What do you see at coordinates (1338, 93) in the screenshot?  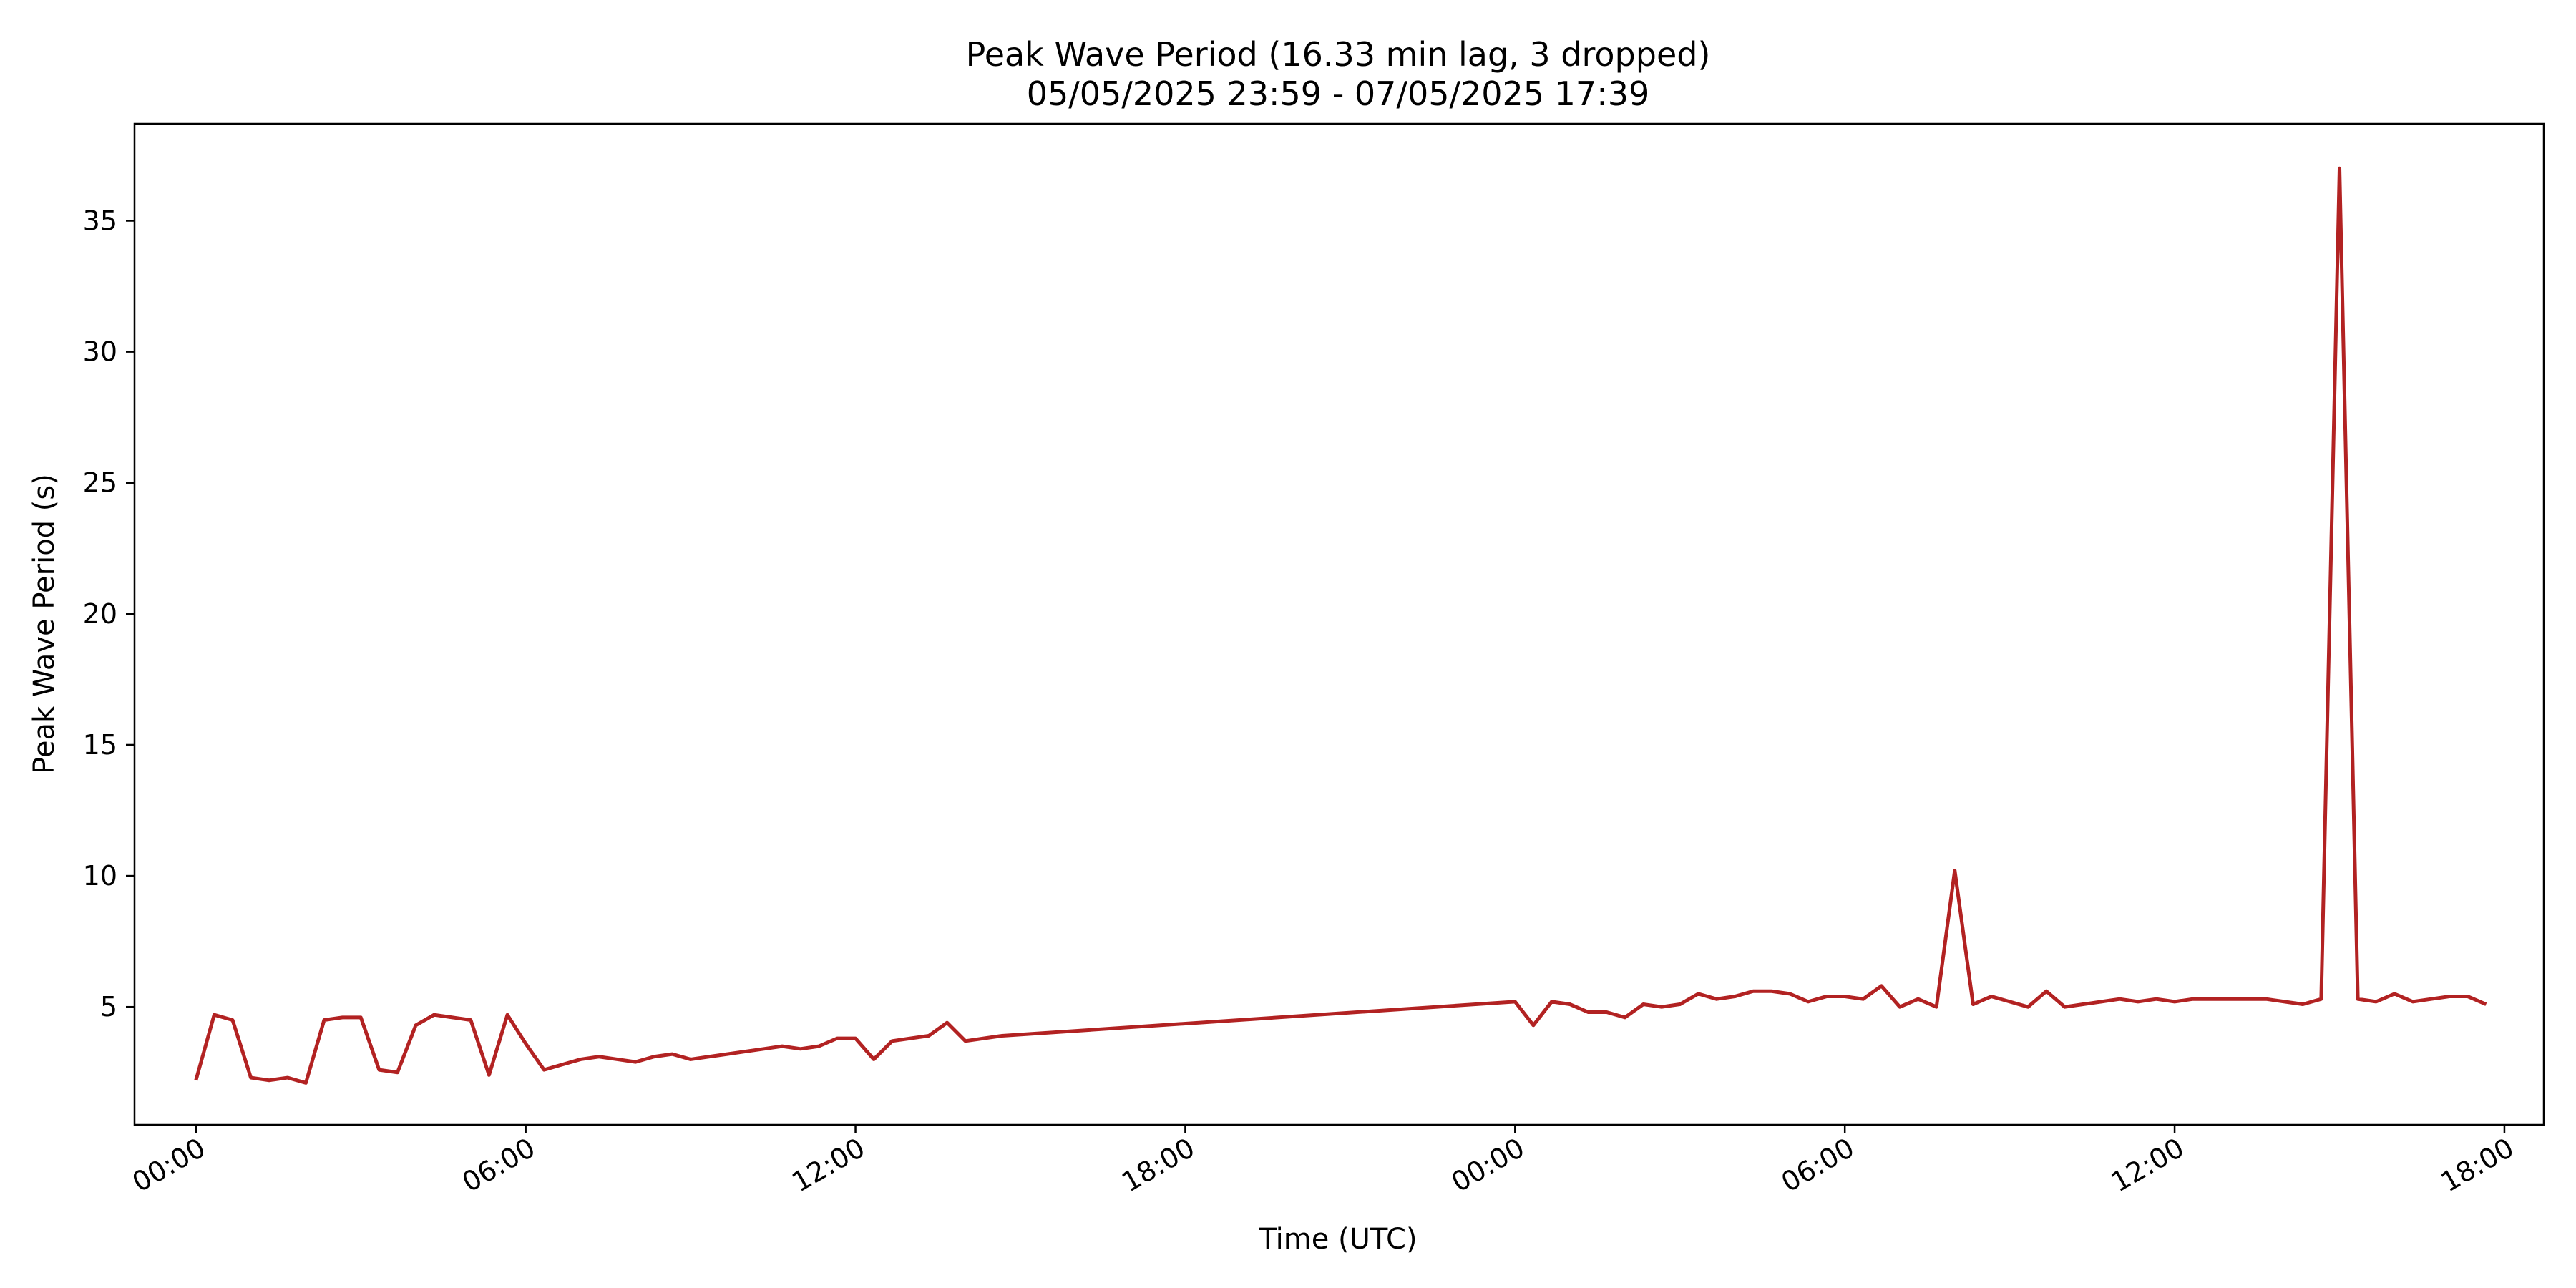 I see `chart-subtitle: 05/05/2025 23:59 - 07/05/2025 17:39` at bounding box center [1338, 93].